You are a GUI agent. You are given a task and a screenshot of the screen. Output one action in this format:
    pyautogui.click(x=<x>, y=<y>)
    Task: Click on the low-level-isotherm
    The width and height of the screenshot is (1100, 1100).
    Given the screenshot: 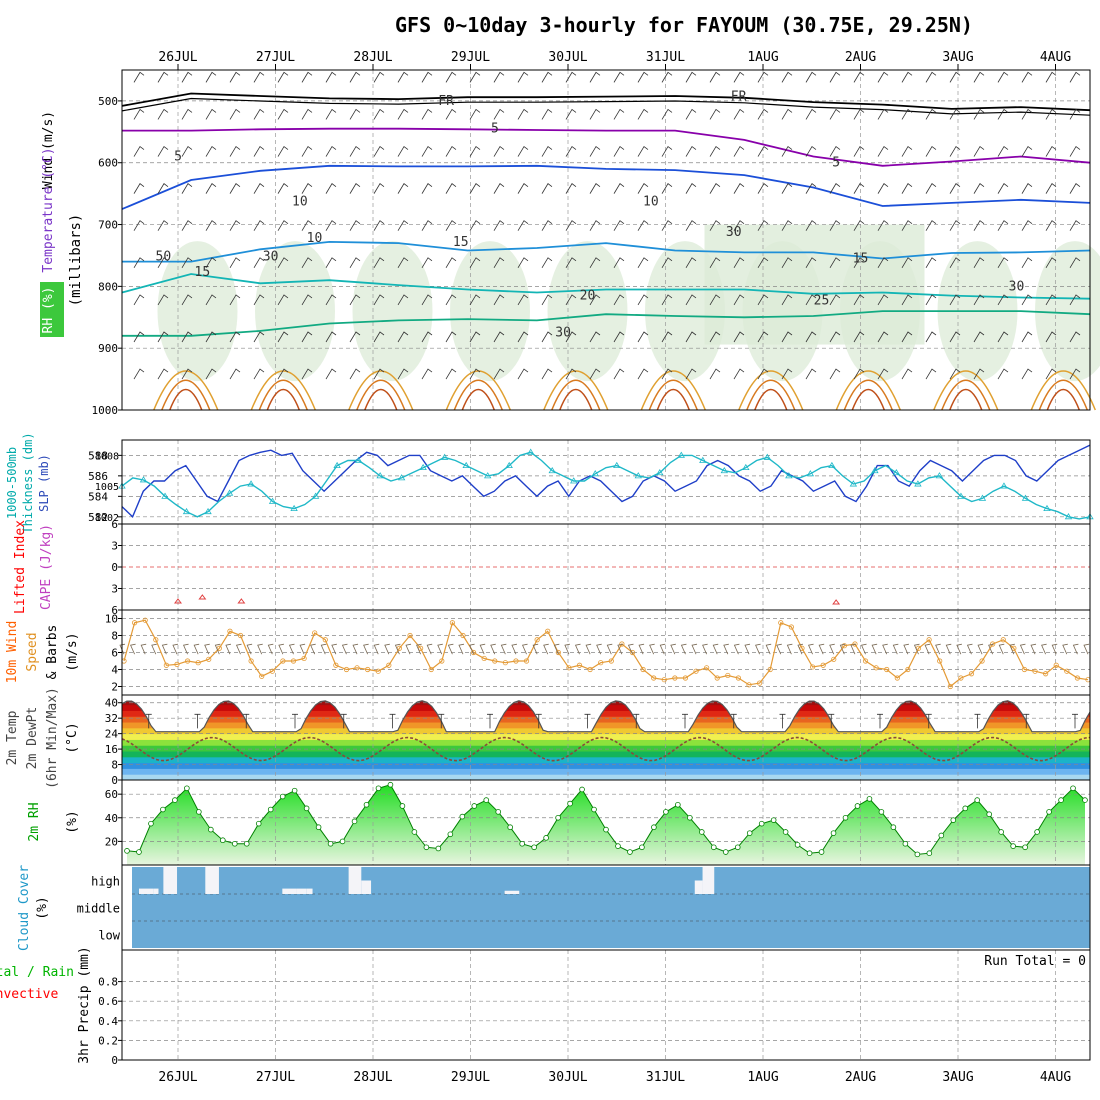 What is the action you would take?
    pyautogui.click(x=283, y=395)
    